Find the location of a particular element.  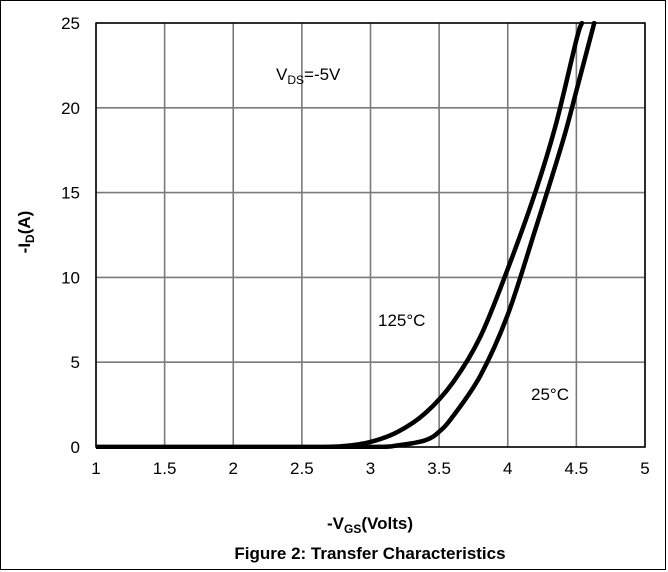

y-tick-label: 5 is located at coordinates (75, 362).